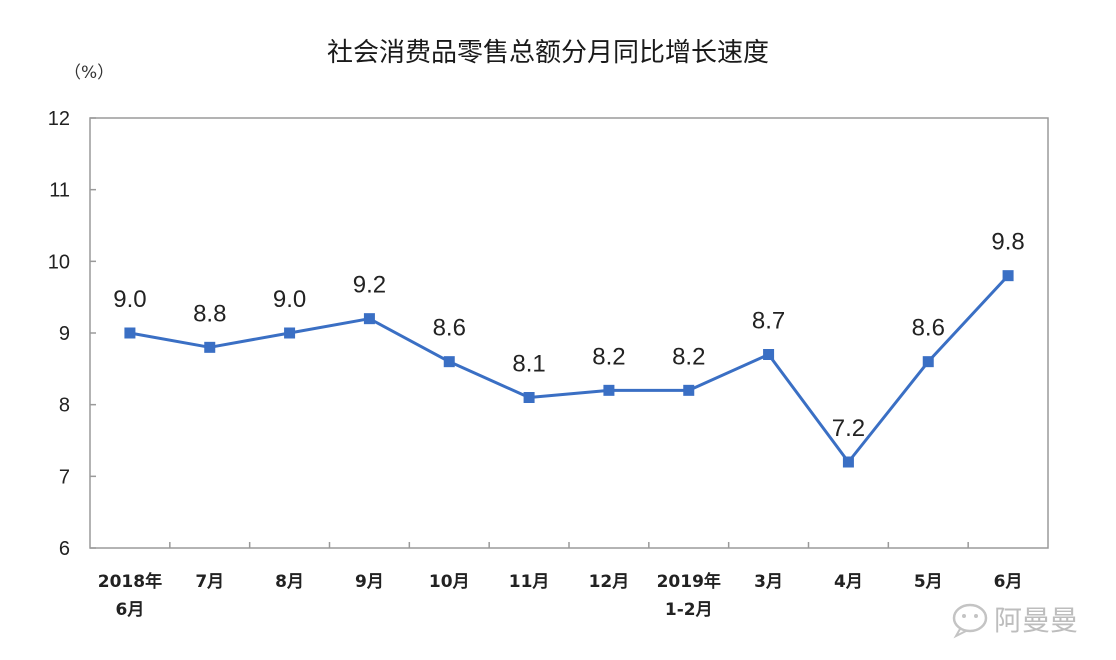 This screenshot has width=1116, height=660. I want to click on data-label: 8.8, so click(209, 313).